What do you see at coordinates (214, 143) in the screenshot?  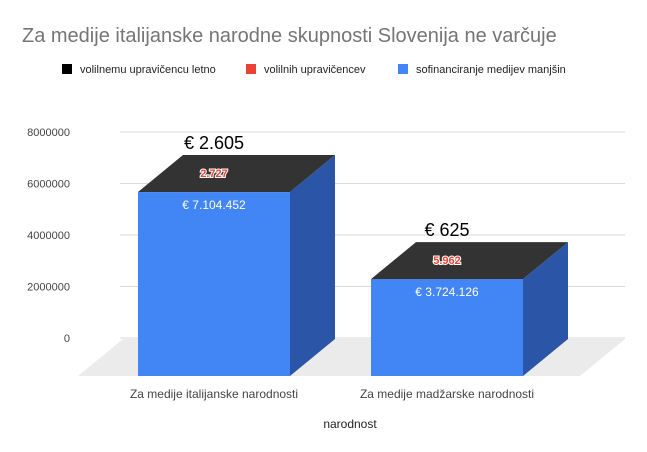 I see `data-label: € 2.605` at bounding box center [214, 143].